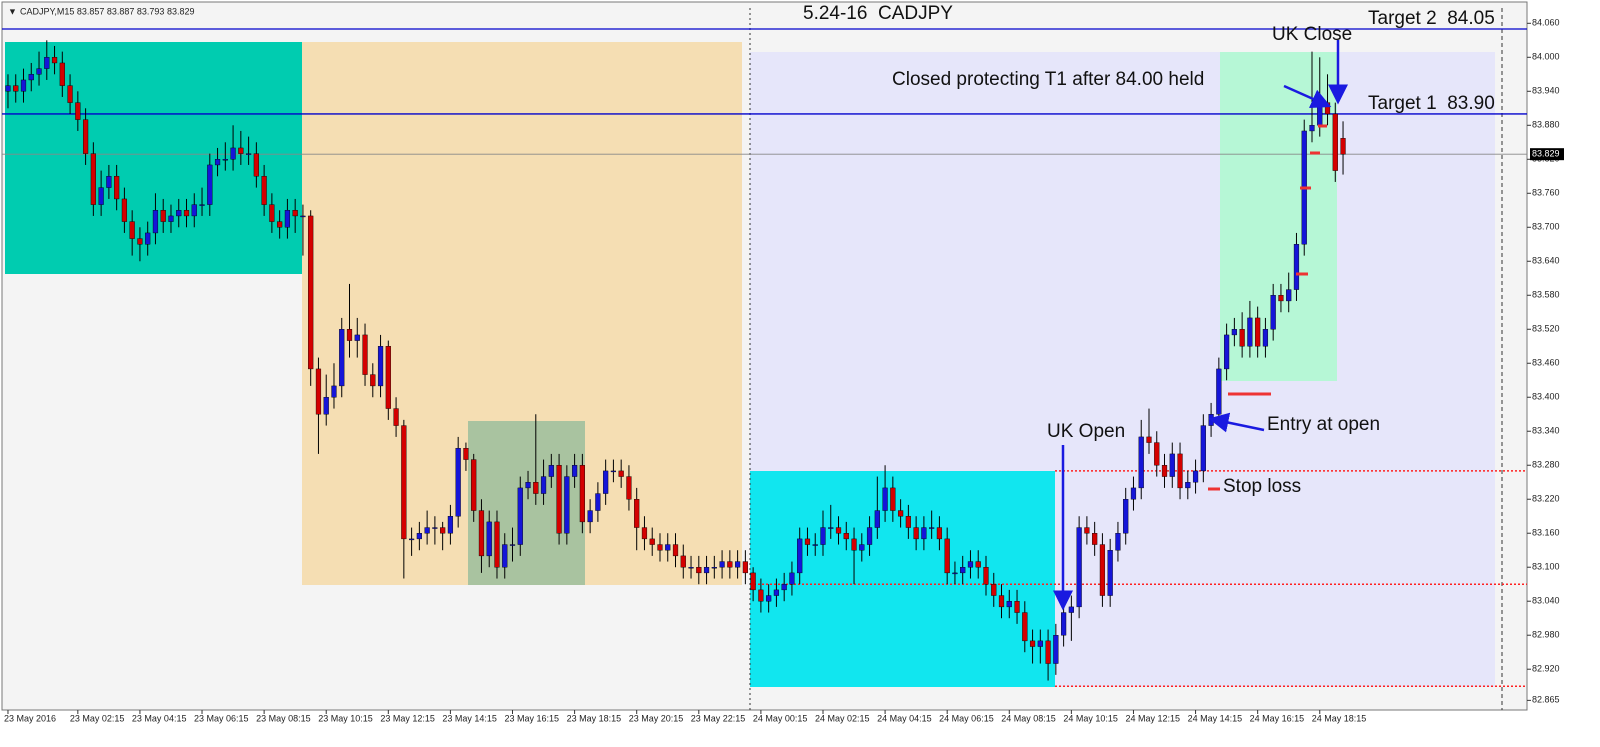 The image size is (1600, 747). Describe the element at coordinates (1431, 18) in the screenshot. I see `level-label: Target 2 84.05` at that location.